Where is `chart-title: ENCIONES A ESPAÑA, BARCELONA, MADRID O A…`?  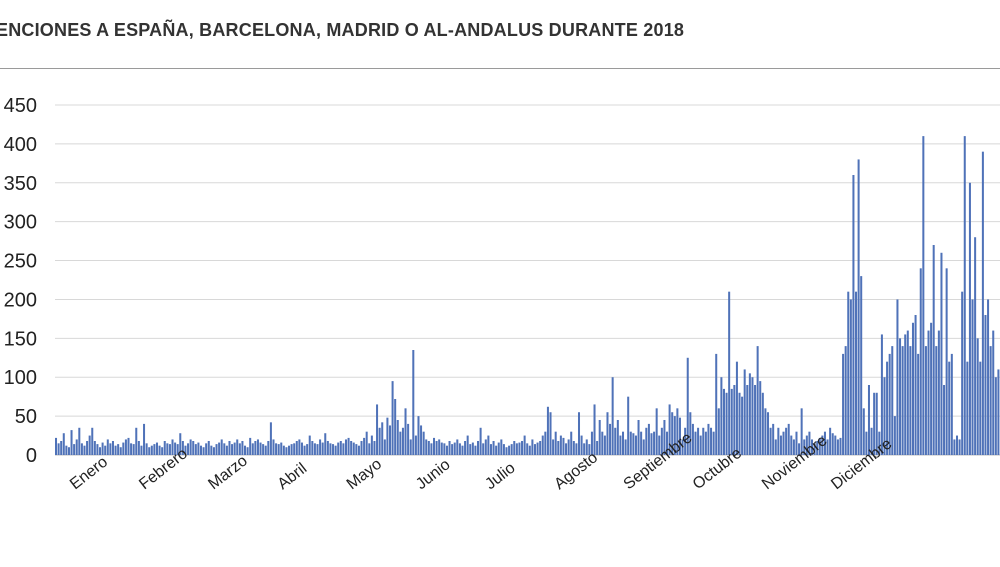 chart-title: ENCIONES A ESPAÑA, BARCELONA, MADRID O A… is located at coordinates (342, 30).